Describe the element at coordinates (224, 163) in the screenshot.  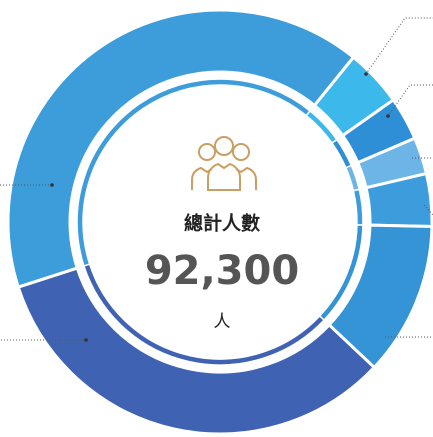
I see `people-icon` at that location.